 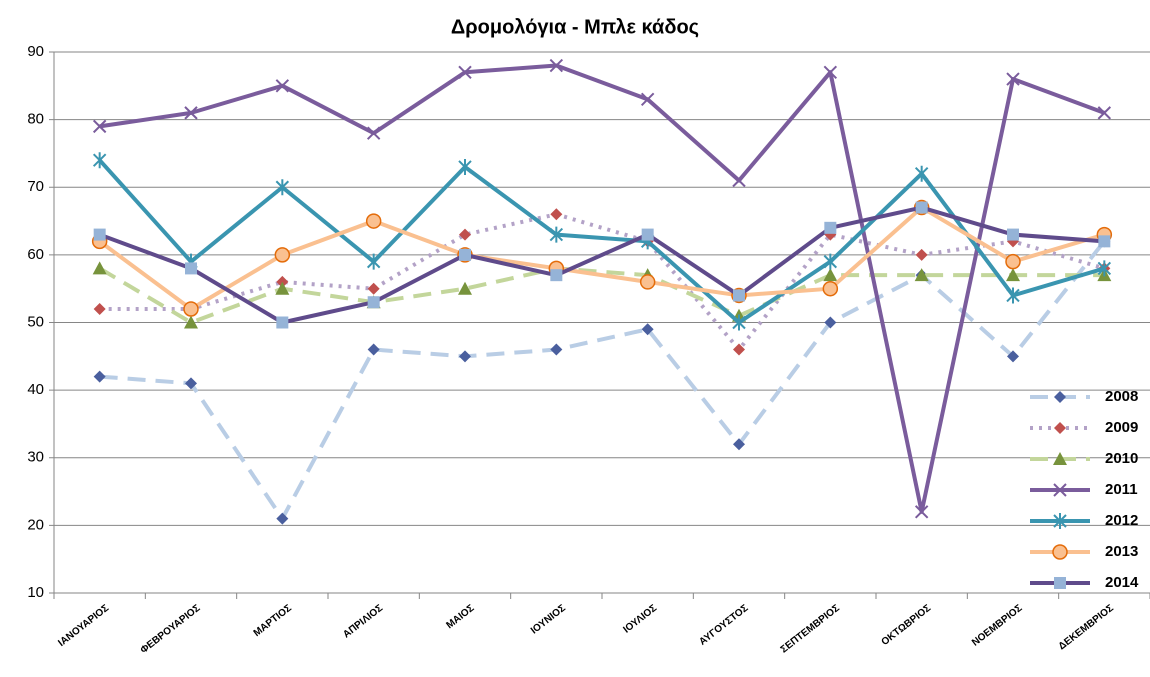 I want to click on y-tick-label: 20, so click(x=35, y=524).